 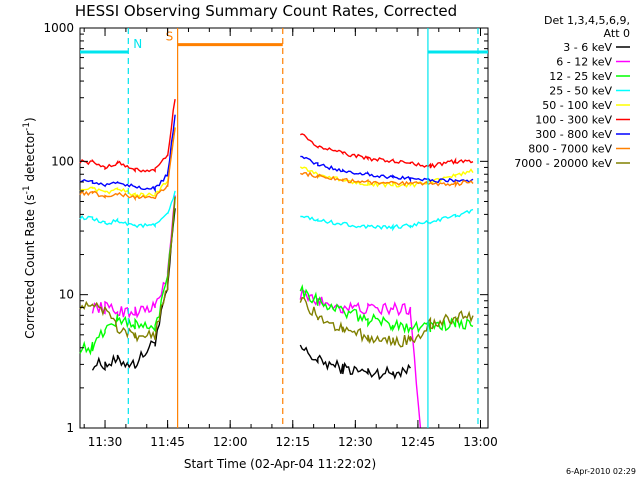 What do you see at coordinates (570, 149) in the screenshot?
I see `legend-label-7: 800 - 7000 keV` at bounding box center [570, 149].